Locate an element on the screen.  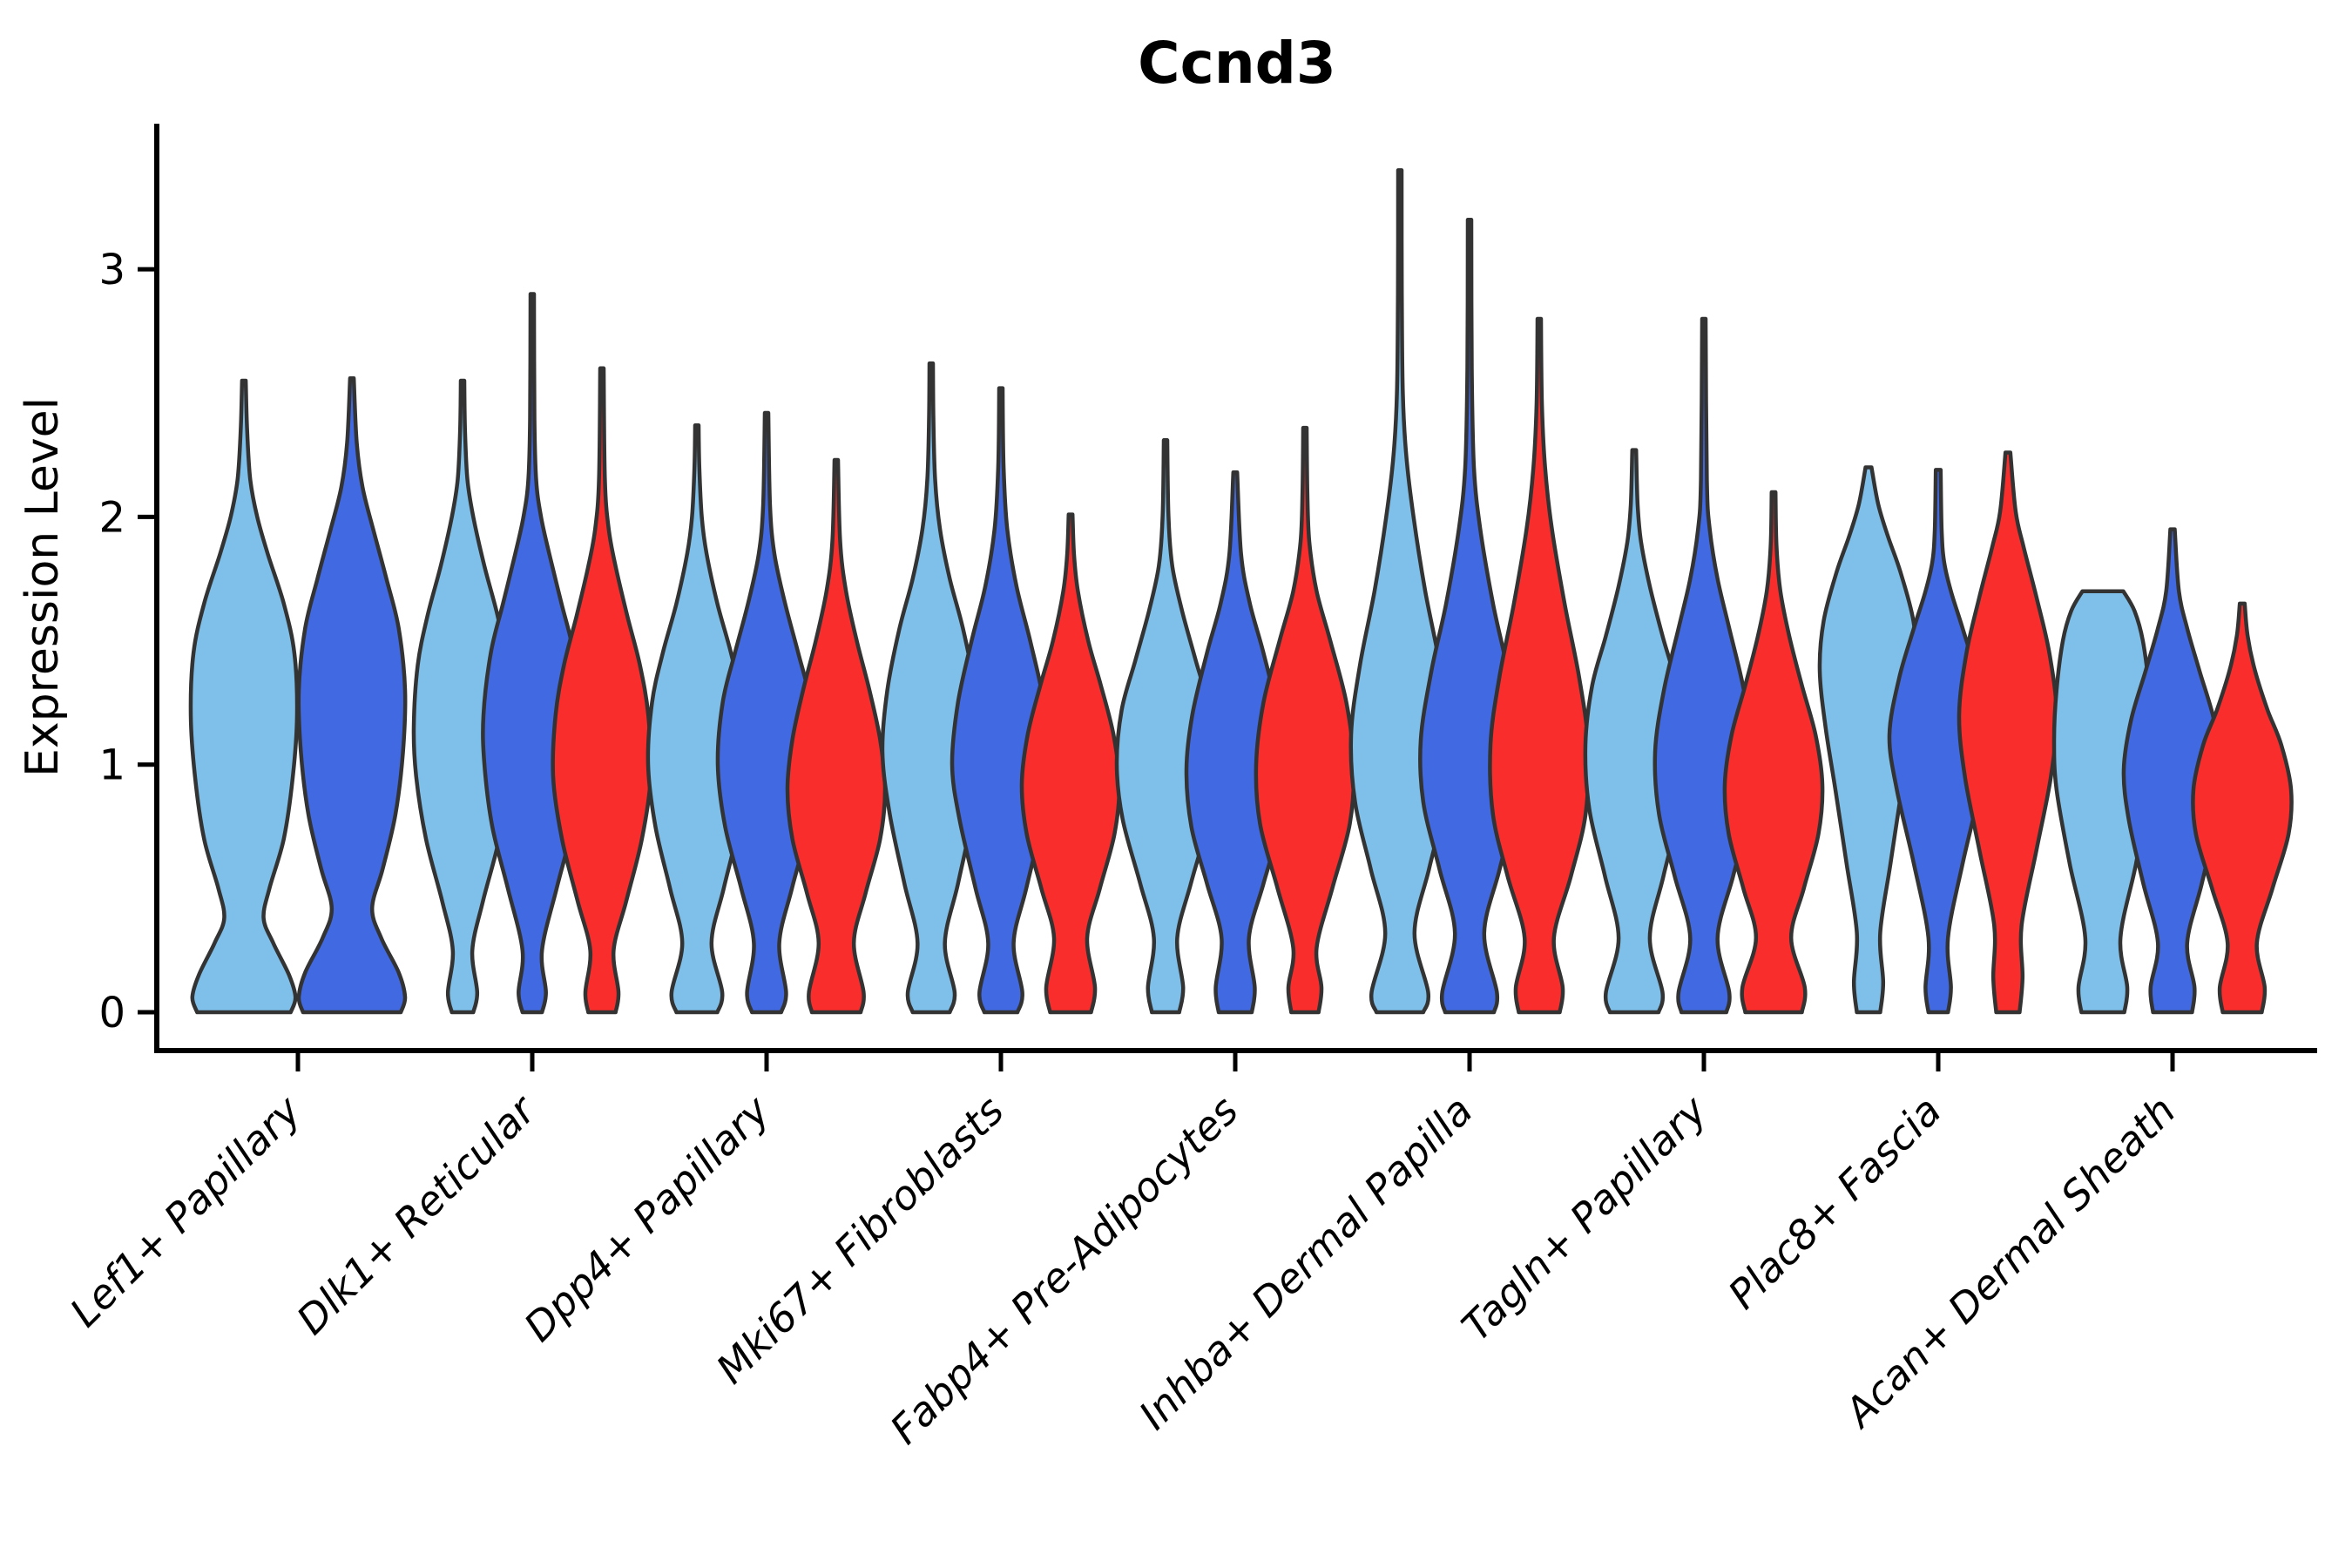
y-tick-label: 0 is located at coordinates (111, 1013).